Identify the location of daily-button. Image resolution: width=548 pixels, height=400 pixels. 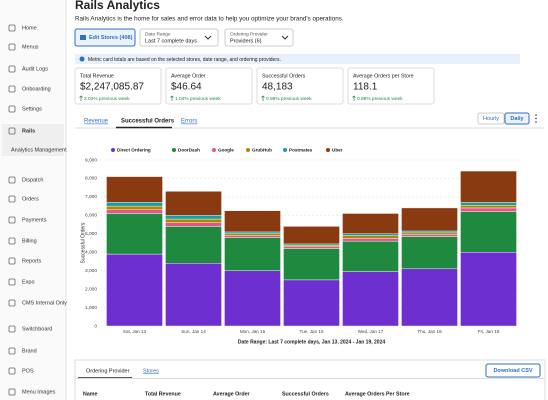
(517, 118).